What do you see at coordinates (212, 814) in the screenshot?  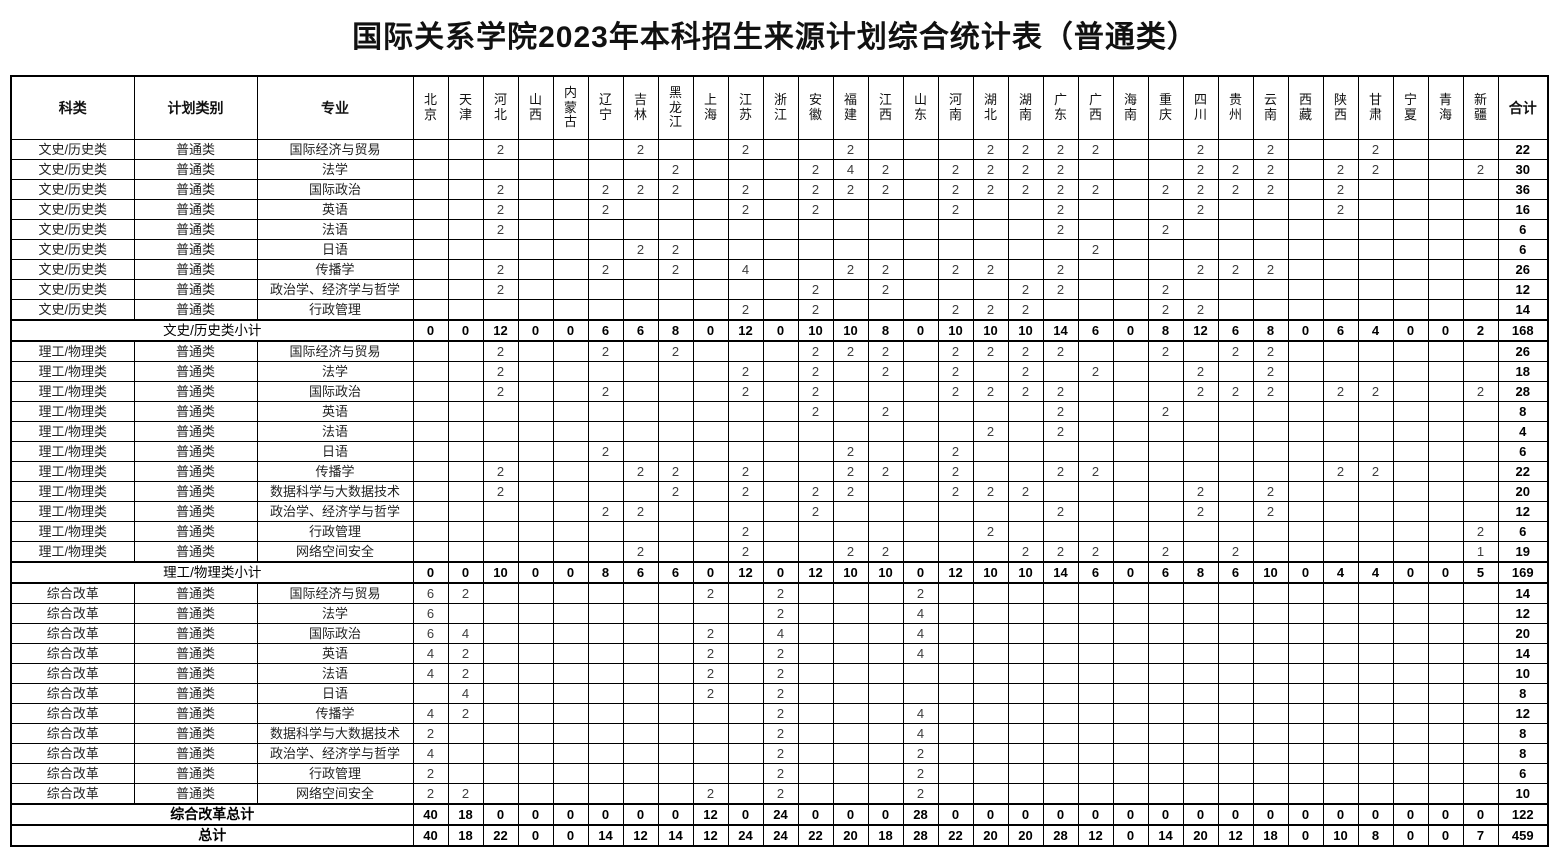 I see `summary-label: 综合改革总计` at bounding box center [212, 814].